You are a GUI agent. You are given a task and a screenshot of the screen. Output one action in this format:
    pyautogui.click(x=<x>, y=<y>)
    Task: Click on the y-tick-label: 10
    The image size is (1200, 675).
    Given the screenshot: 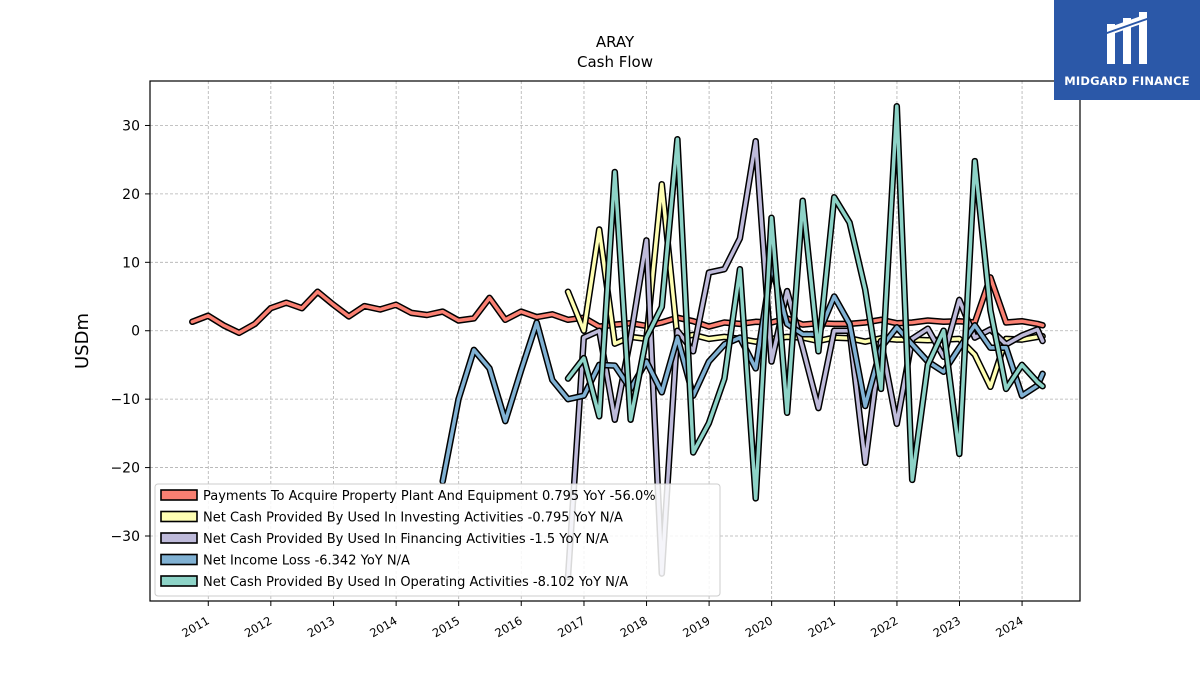 What is the action you would take?
    pyautogui.click(x=131, y=263)
    